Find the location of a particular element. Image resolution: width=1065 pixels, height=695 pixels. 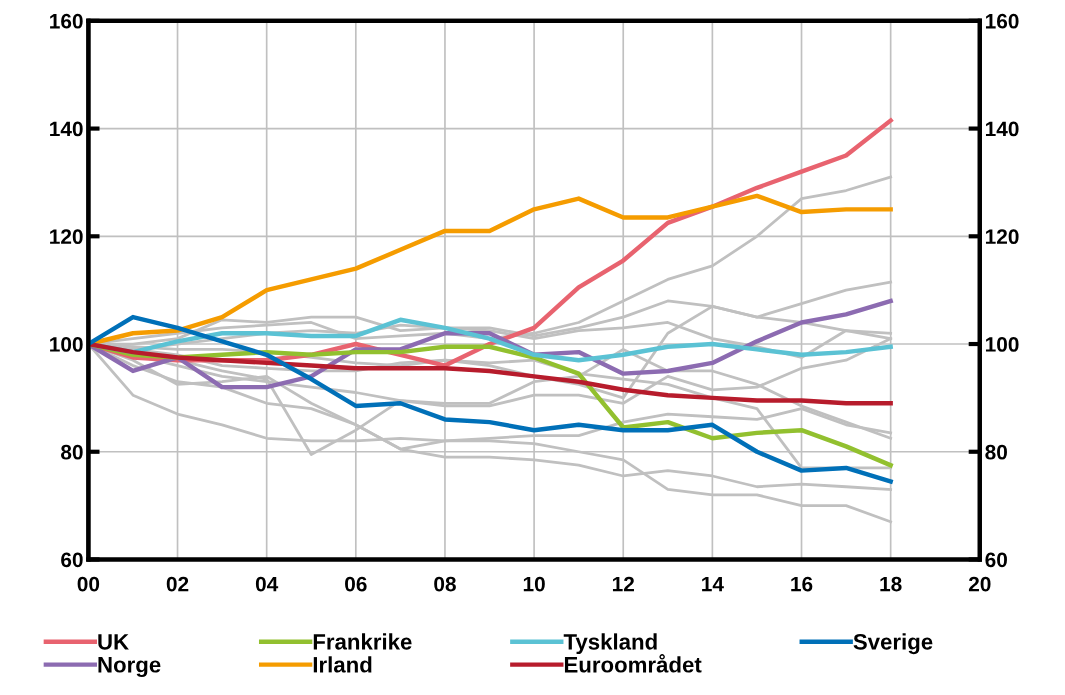

y2-tick-label: 140 is located at coordinates (1002, 129).